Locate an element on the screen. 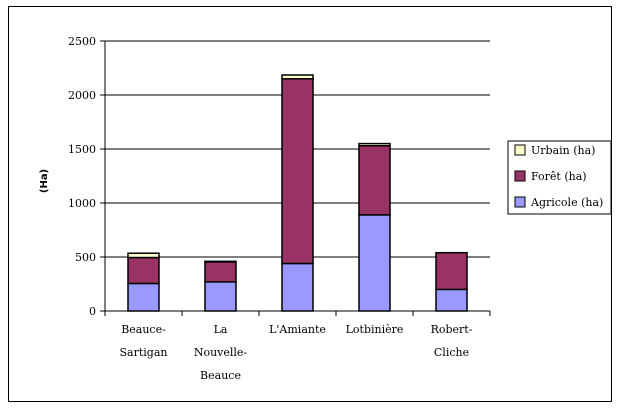 Image resolution: width=622 pixels, height=412 pixels. y-tick-label-2000: 2000 is located at coordinates (82, 95).